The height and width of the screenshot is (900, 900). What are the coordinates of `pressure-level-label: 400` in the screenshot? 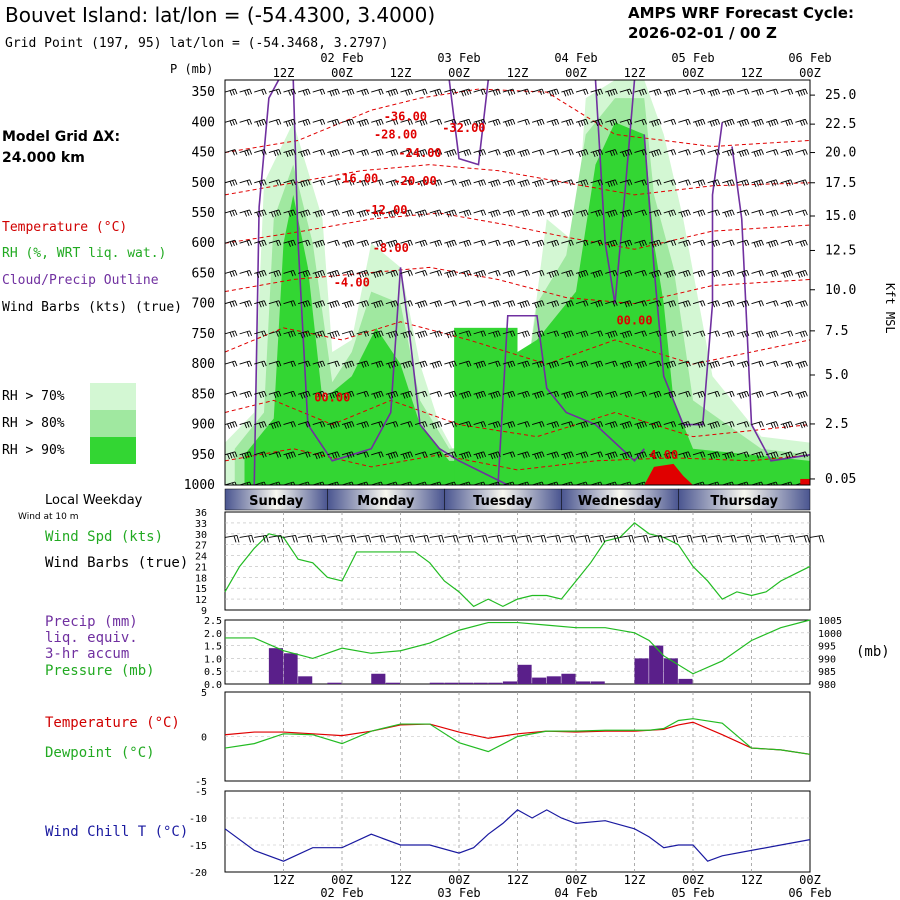 It's located at (203, 122).